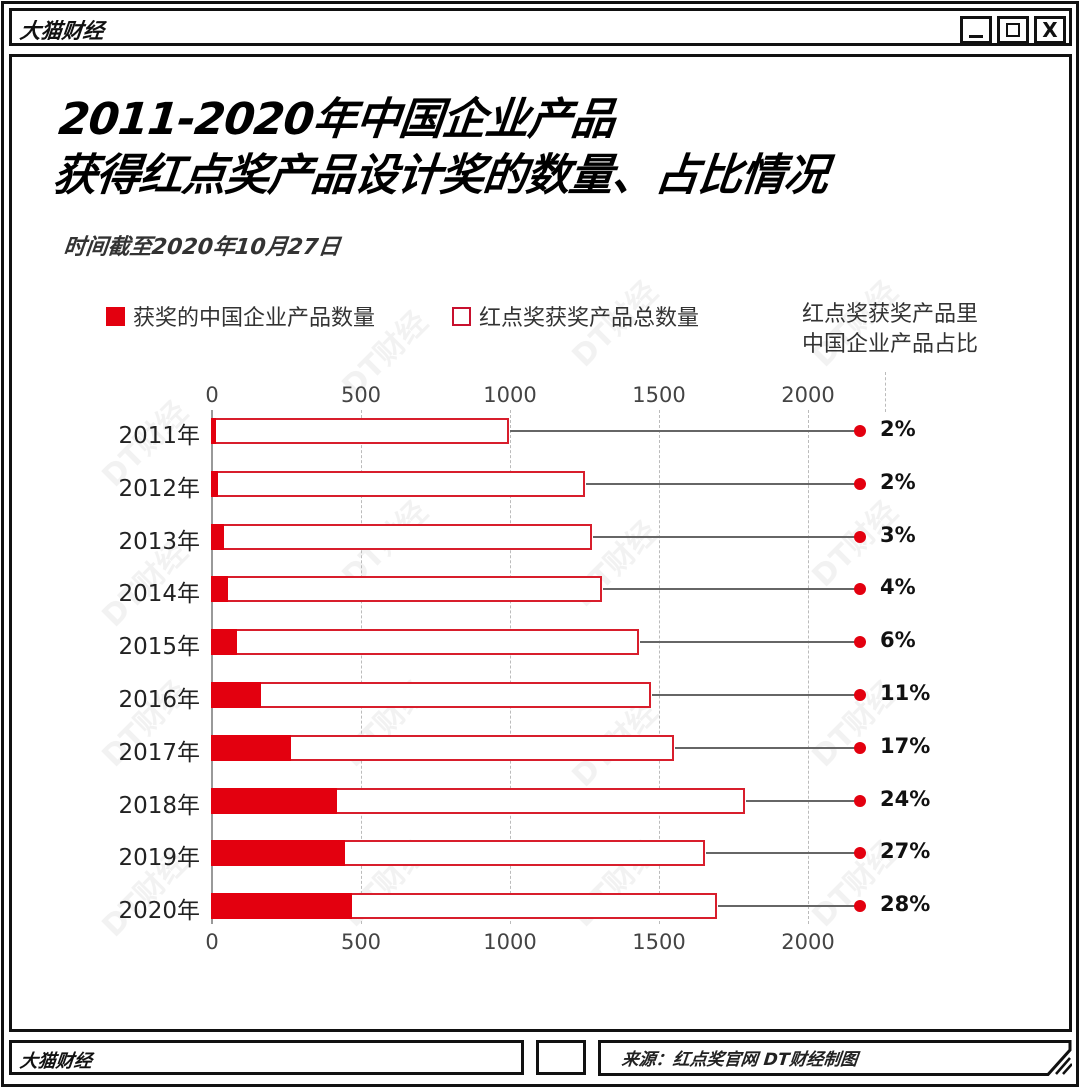 The width and height of the screenshot is (1080, 1088). Describe the element at coordinates (898, 587) in the screenshot. I see `share-value: 4%` at that location.